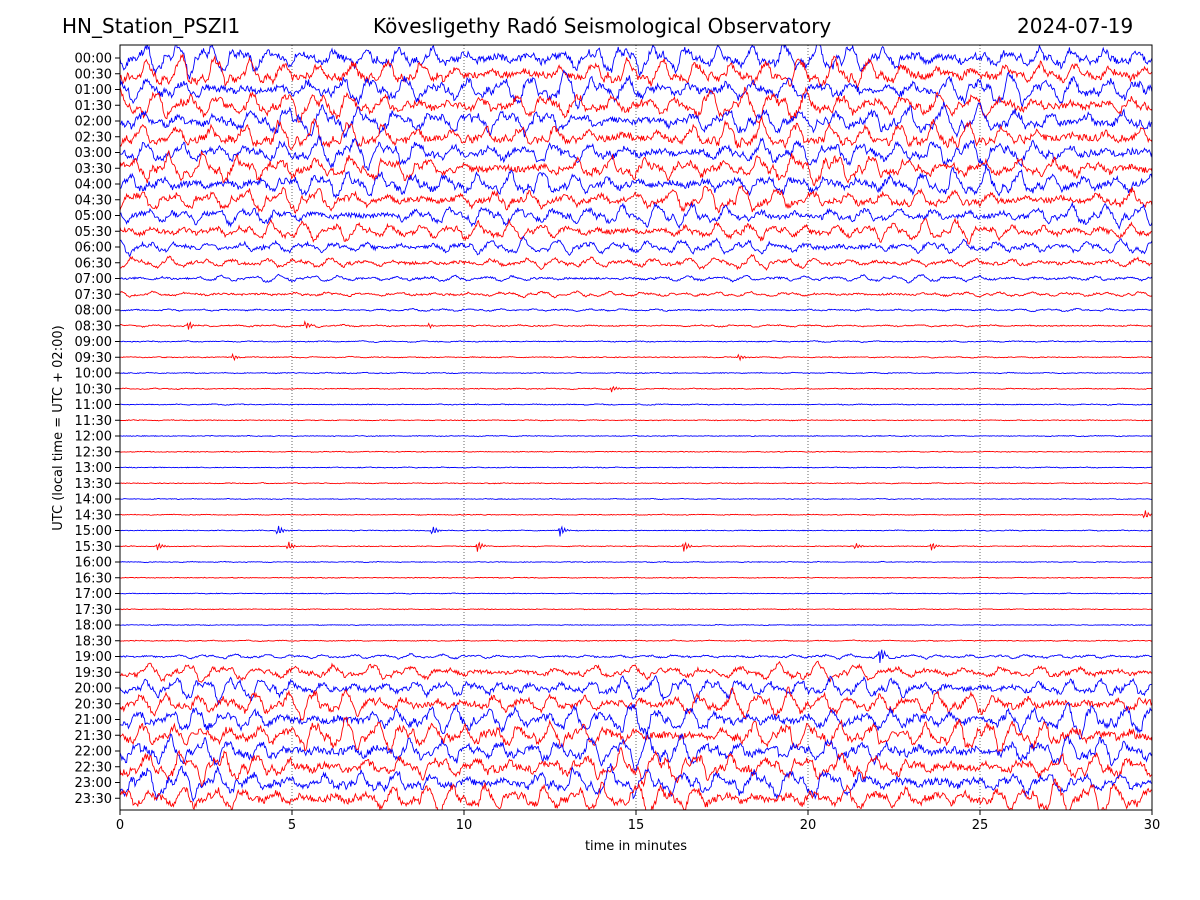 Image resolution: width=1200 pixels, height=900 pixels. Describe the element at coordinates (93, 704) in the screenshot. I see `y-tick-label-41: 20:30` at that location.